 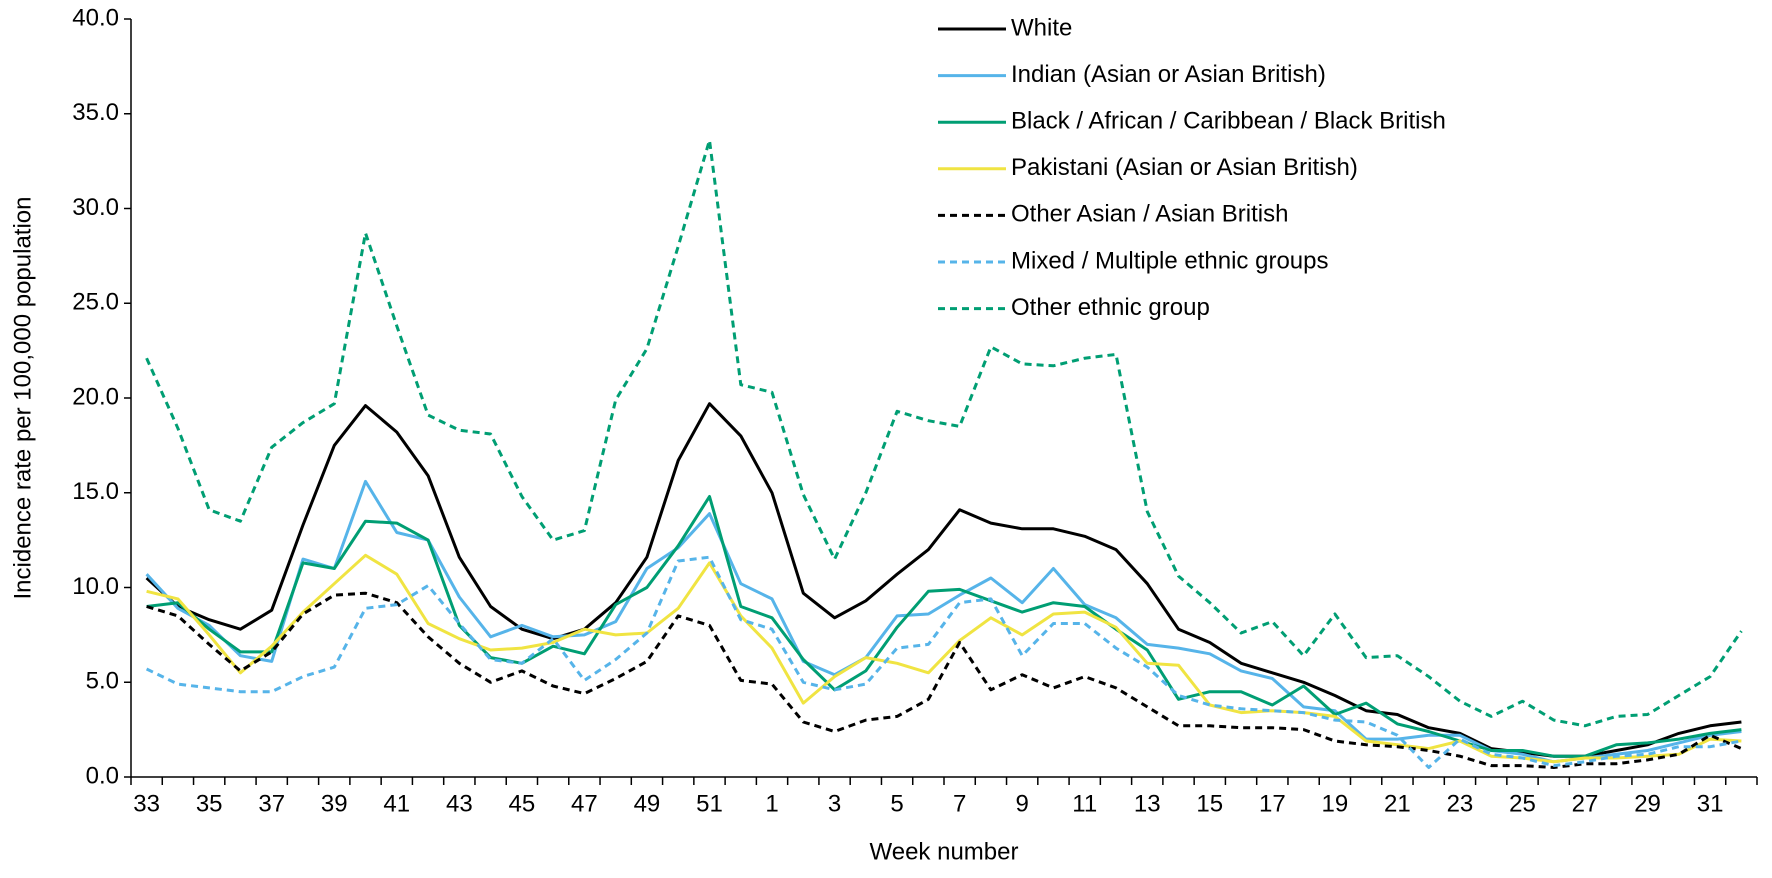 What do you see at coordinates (1168, 74) in the screenshot?
I see `legend-label: Indian (Asian or Asian British)` at bounding box center [1168, 74].